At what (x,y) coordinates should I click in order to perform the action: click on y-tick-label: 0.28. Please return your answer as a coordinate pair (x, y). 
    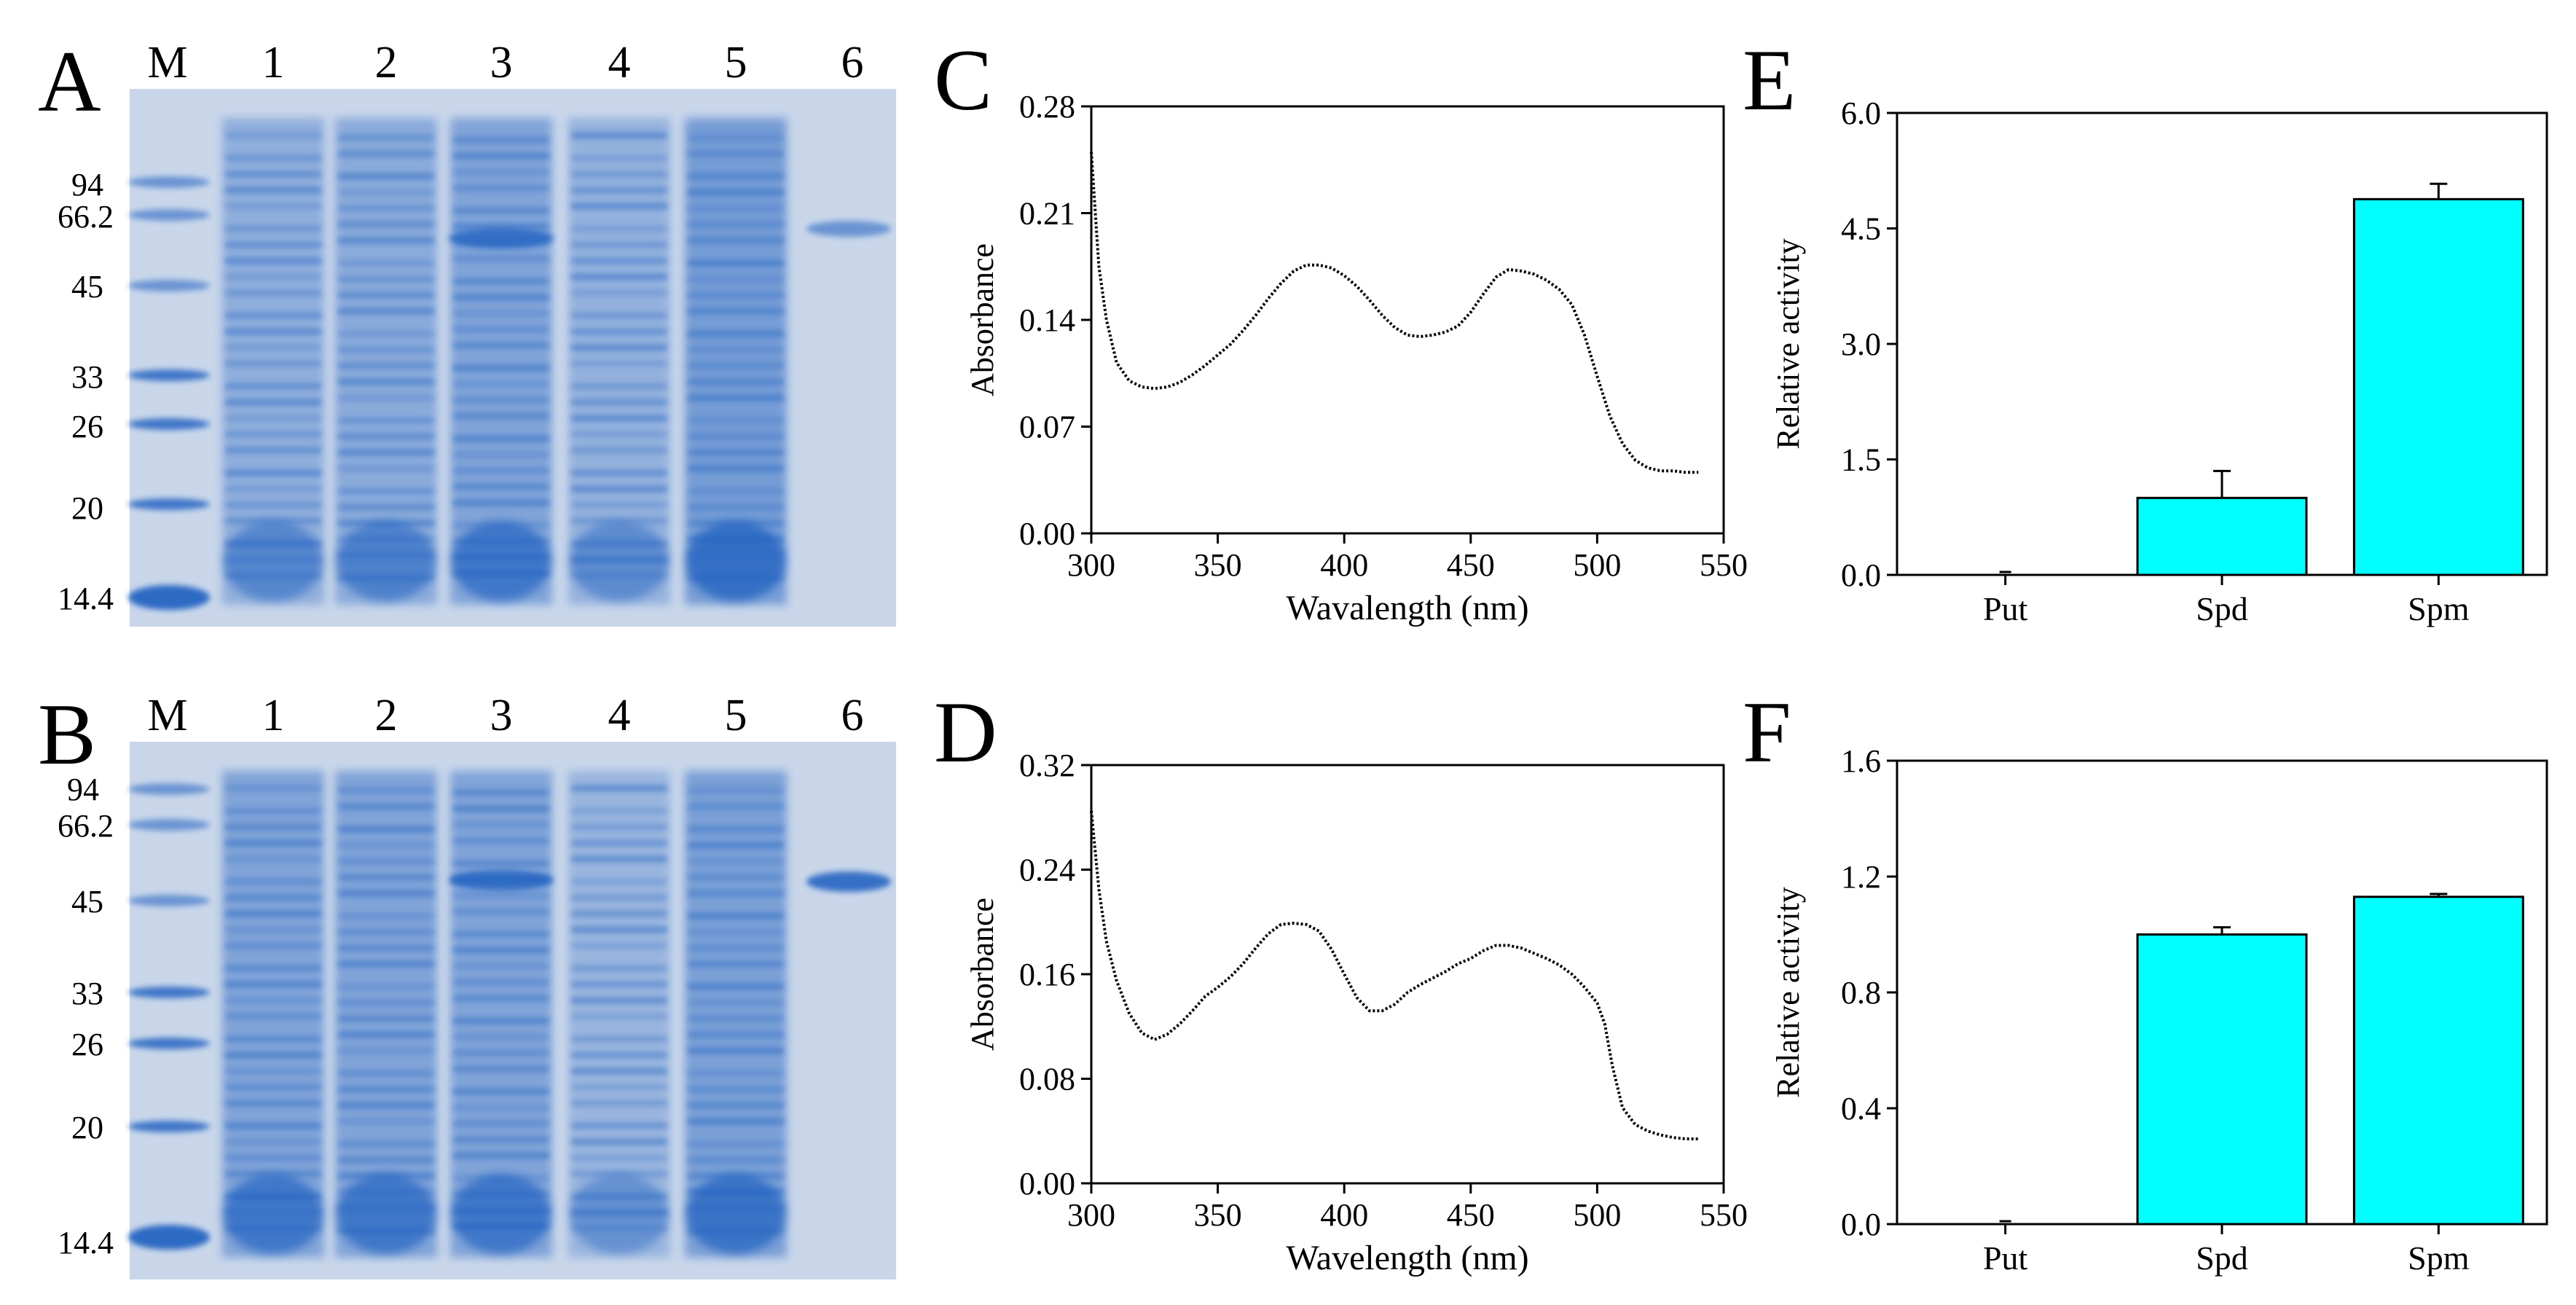
    Looking at the image, I should click on (1047, 107).